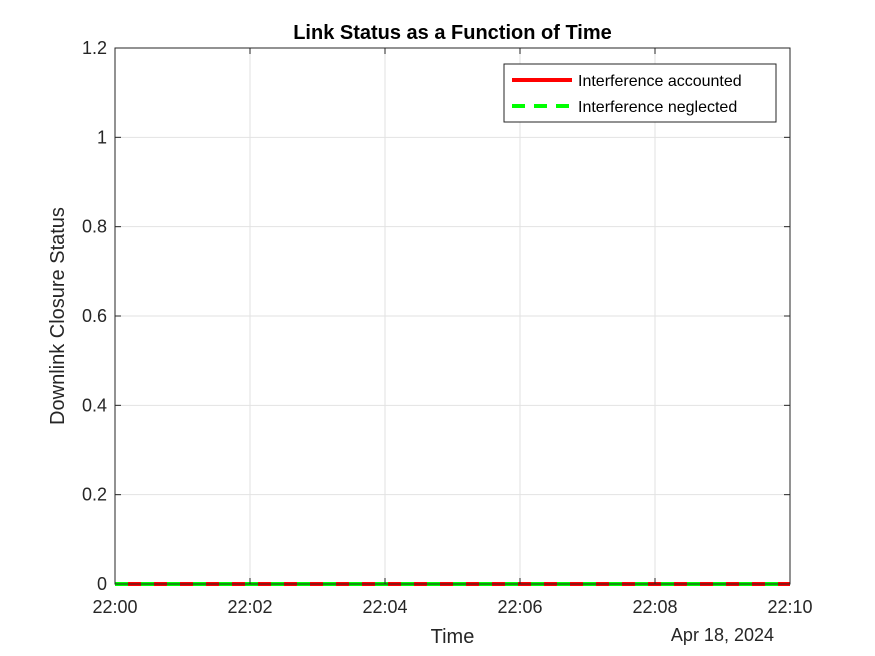 The image size is (875, 656). I want to click on chart-title: Link Status as a Function of Time, so click(452, 33).